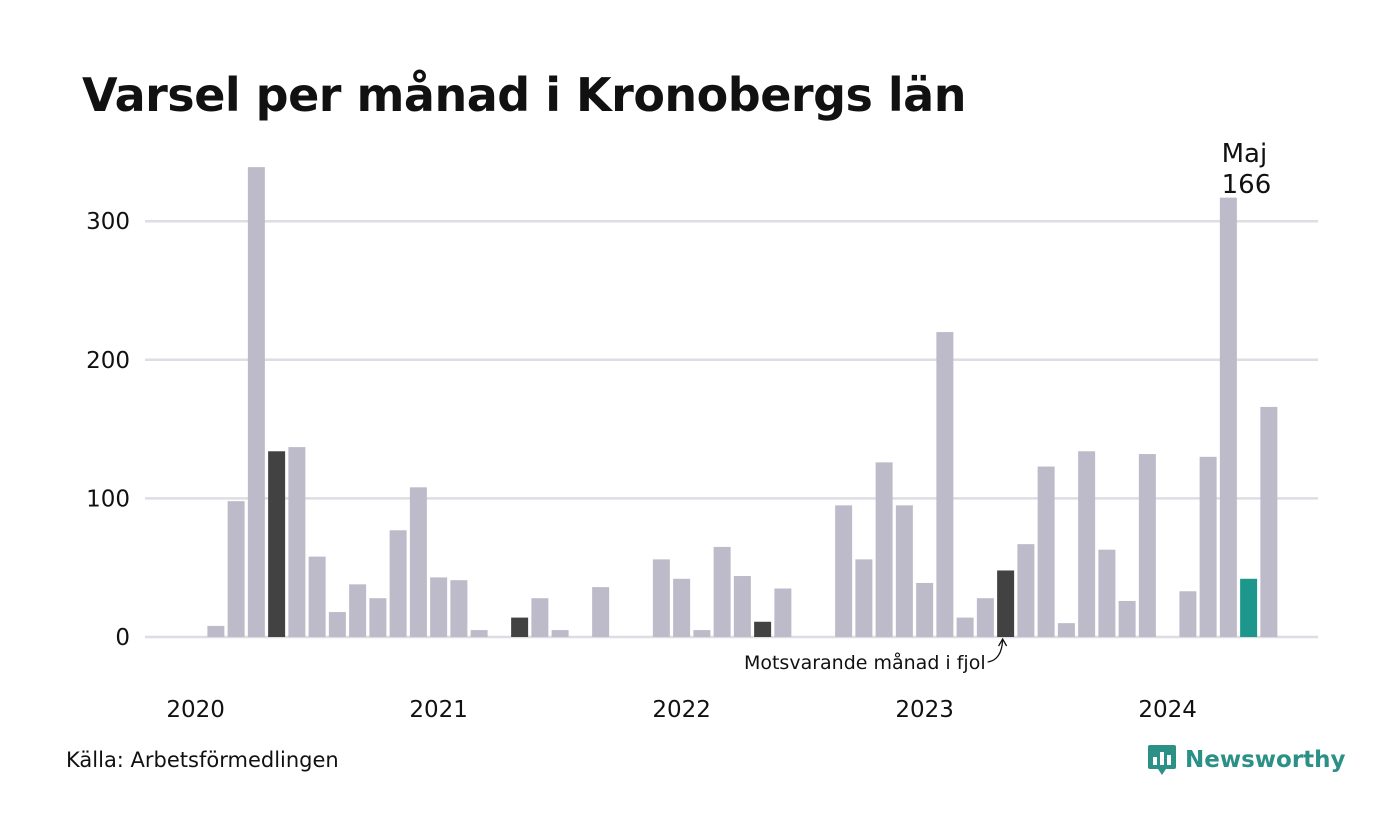  I want to click on highlight-value-label: 166, so click(1247, 185).